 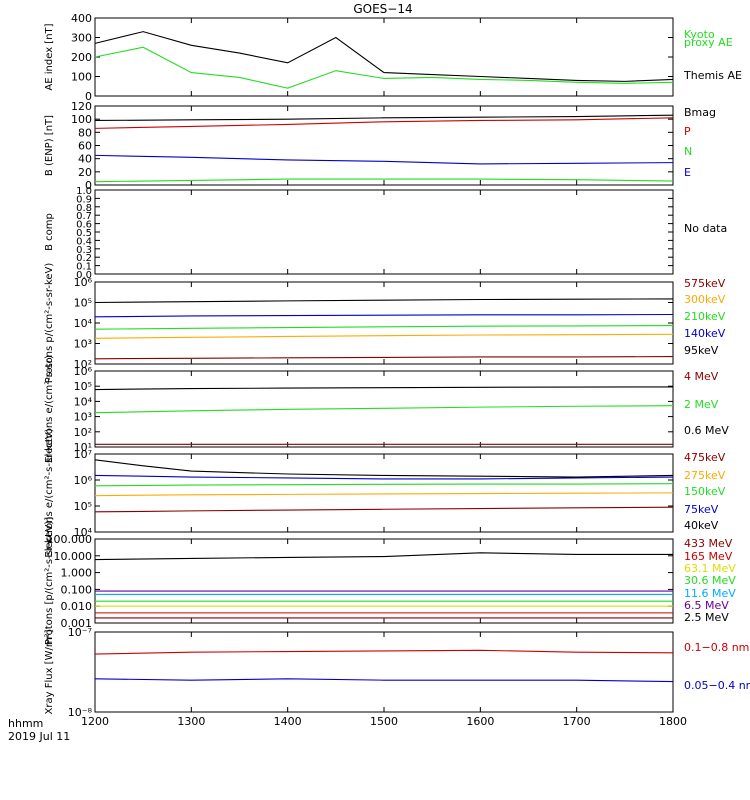 I want to click on legend-entry: 140keV, so click(x=705, y=333).